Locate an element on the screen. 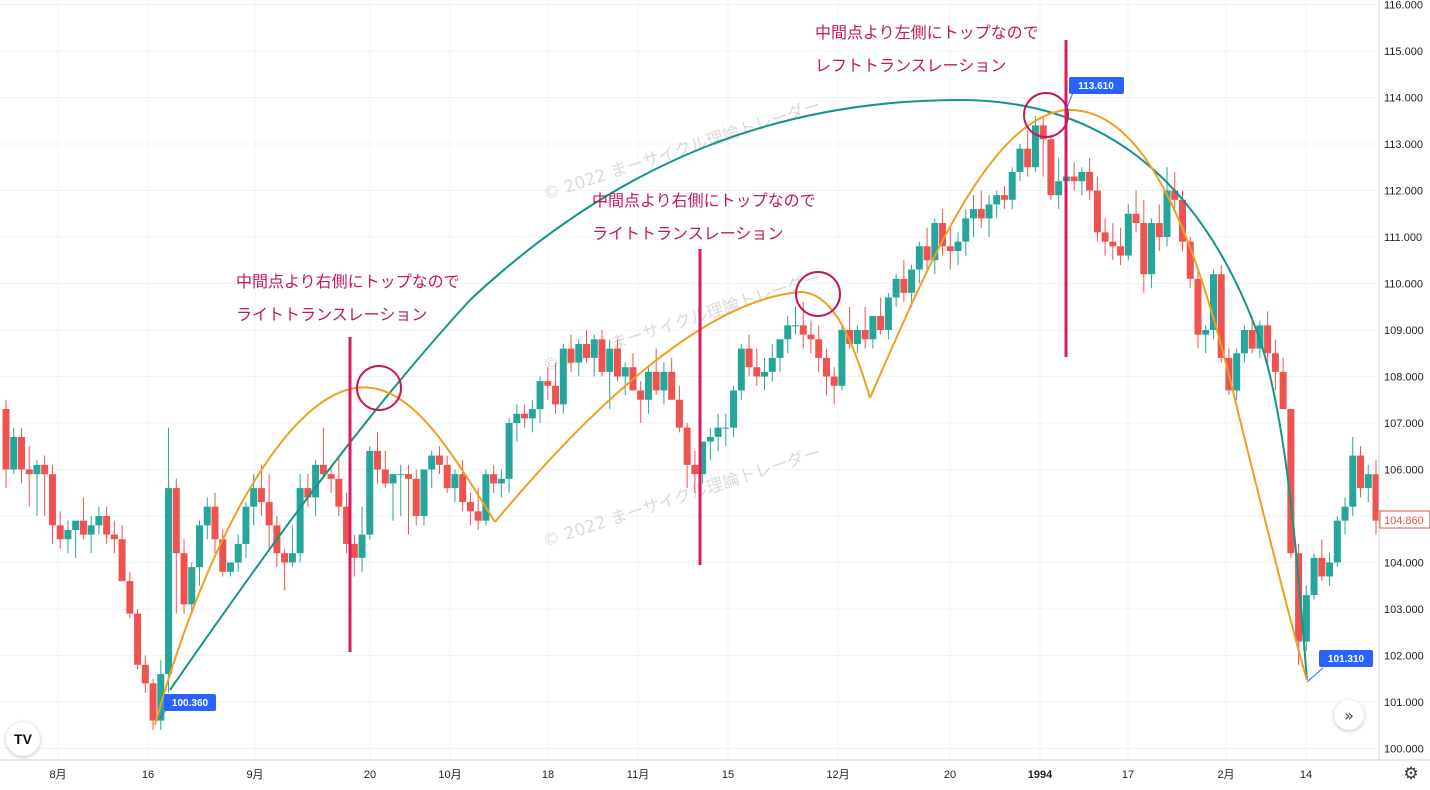 The width and height of the screenshot is (1430, 790). y-tick-label: 115.000 is located at coordinates (1403, 52).